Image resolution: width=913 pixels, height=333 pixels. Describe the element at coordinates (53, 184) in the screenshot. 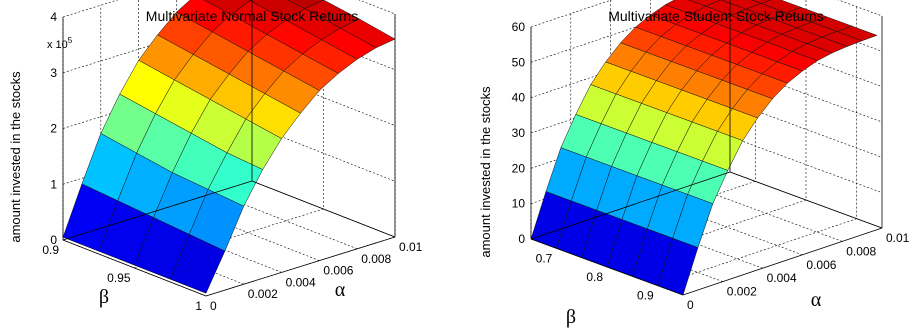

I see `z-tick-label: 1` at that location.